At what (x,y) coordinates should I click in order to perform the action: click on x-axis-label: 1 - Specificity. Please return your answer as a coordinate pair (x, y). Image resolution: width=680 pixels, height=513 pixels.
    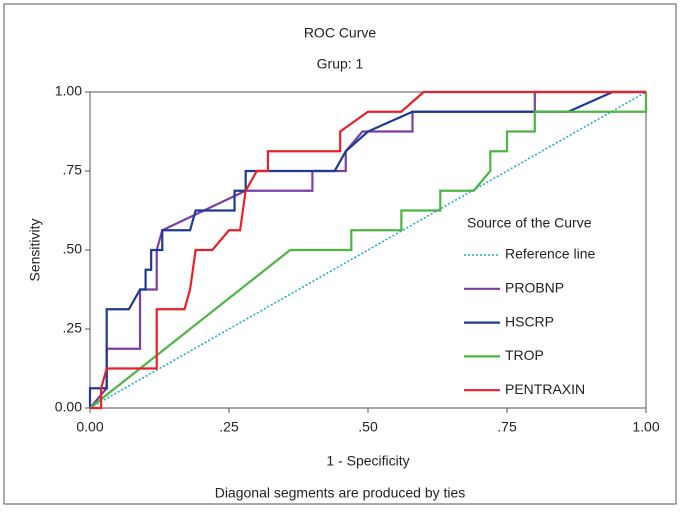
    Looking at the image, I should click on (367, 461).